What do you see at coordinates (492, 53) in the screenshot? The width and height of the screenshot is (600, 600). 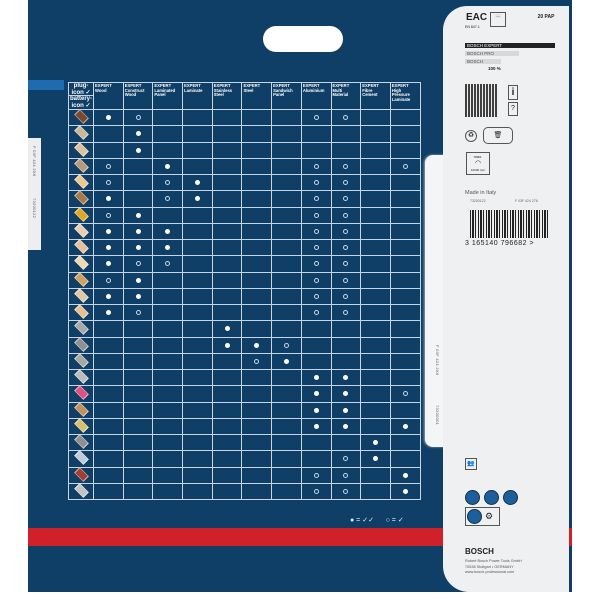 I see `grade-bar: BOSCH PRO` at bounding box center [492, 53].